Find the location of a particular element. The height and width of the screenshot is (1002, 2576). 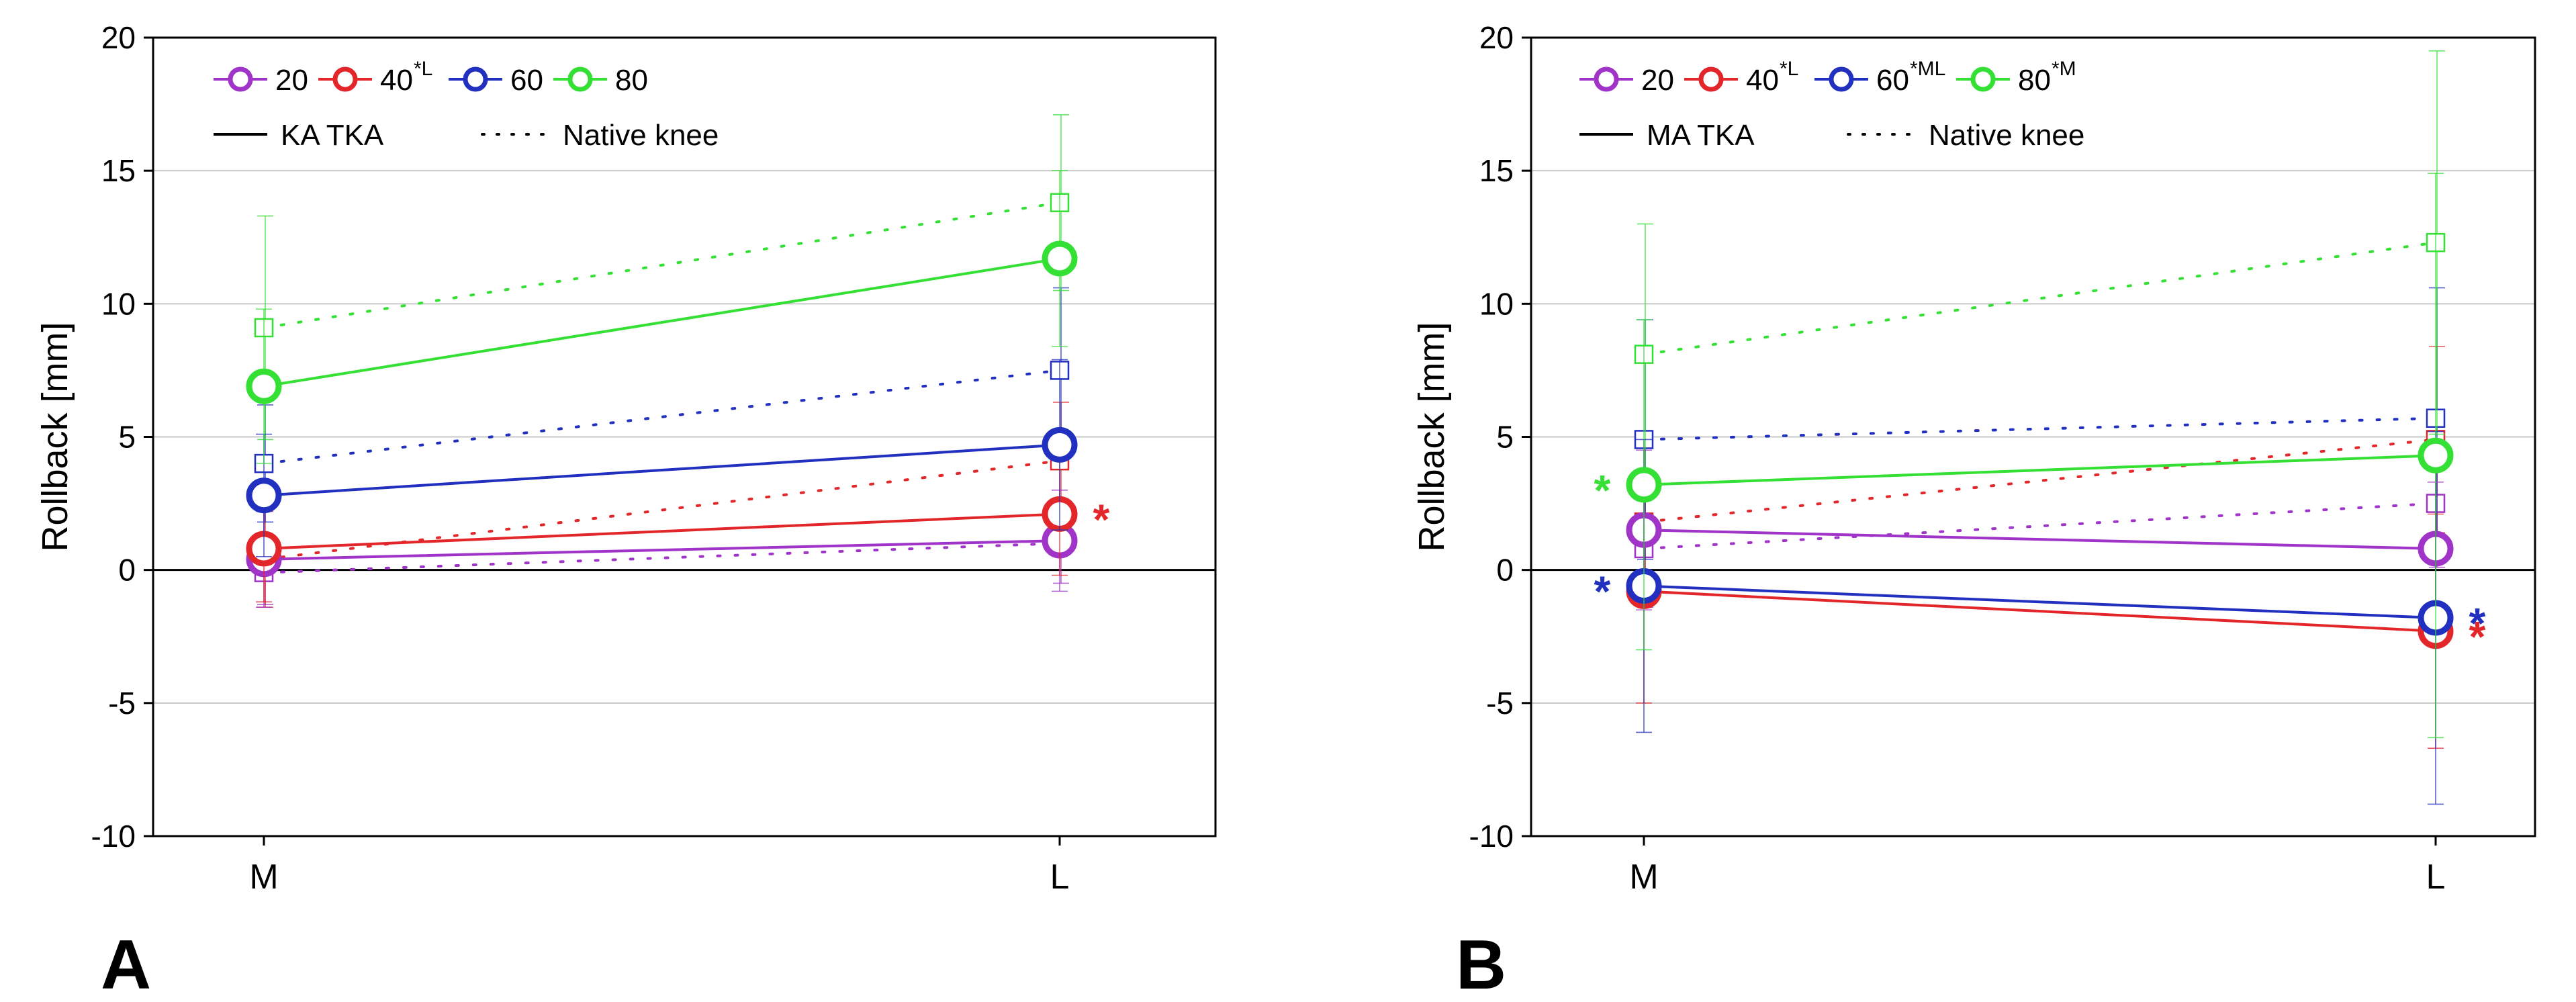

legend-style-label: MA TKA is located at coordinates (1701, 135).